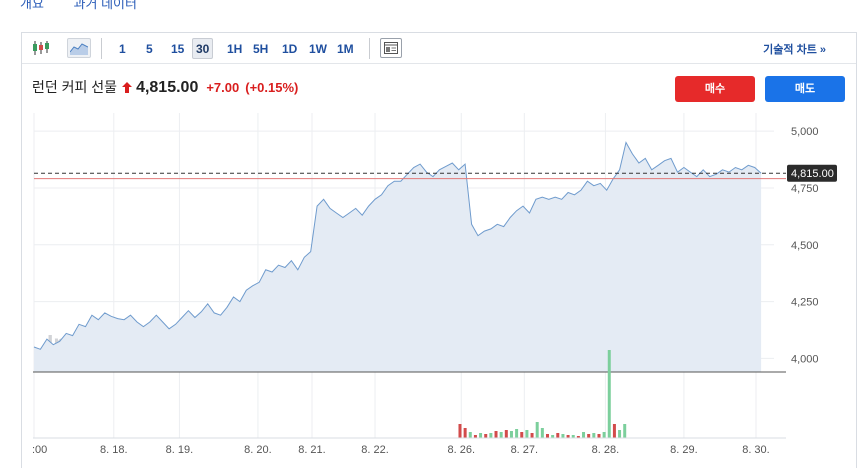 The width and height of the screenshot is (862, 468). I want to click on x-tick-label: 8. 22., so click(375, 450).